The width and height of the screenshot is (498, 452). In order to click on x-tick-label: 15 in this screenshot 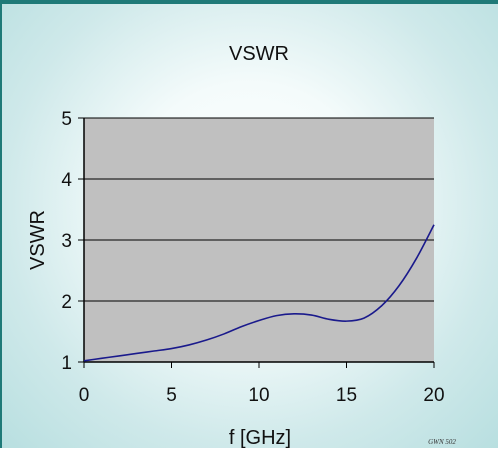, I will do `click(346, 395)`.